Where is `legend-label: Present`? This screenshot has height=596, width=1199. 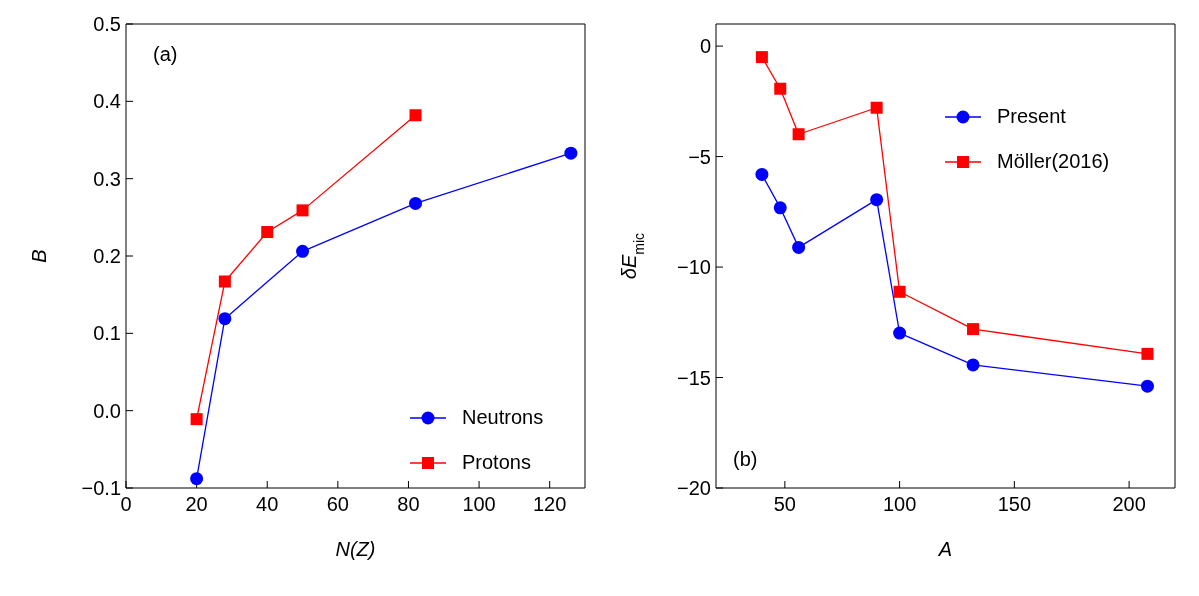 legend-label: Present is located at coordinates (1031, 116).